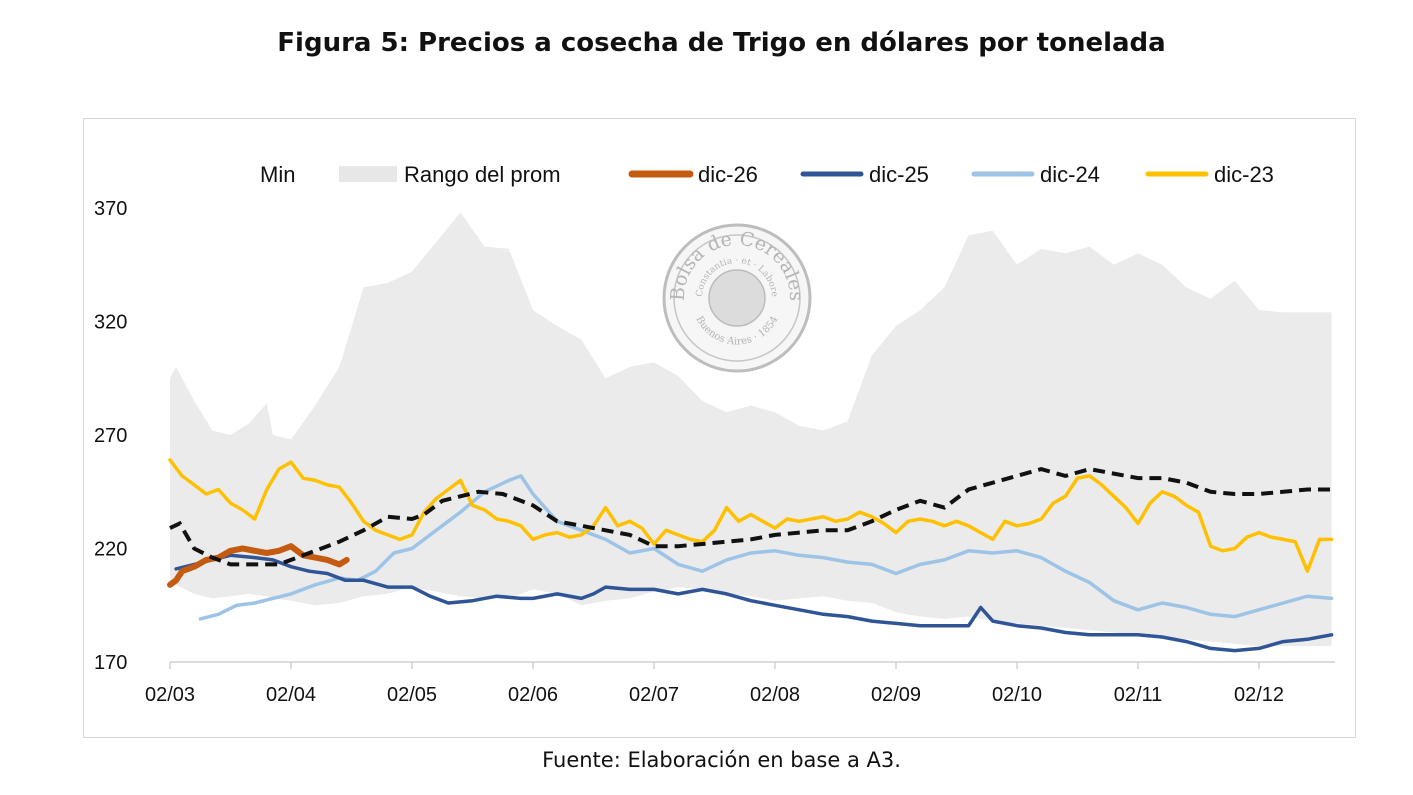 This screenshot has height=795, width=1413. What do you see at coordinates (482, 174) in the screenshot?
I see `legend-label: Rango del prom` at bounding box center [482, 174].